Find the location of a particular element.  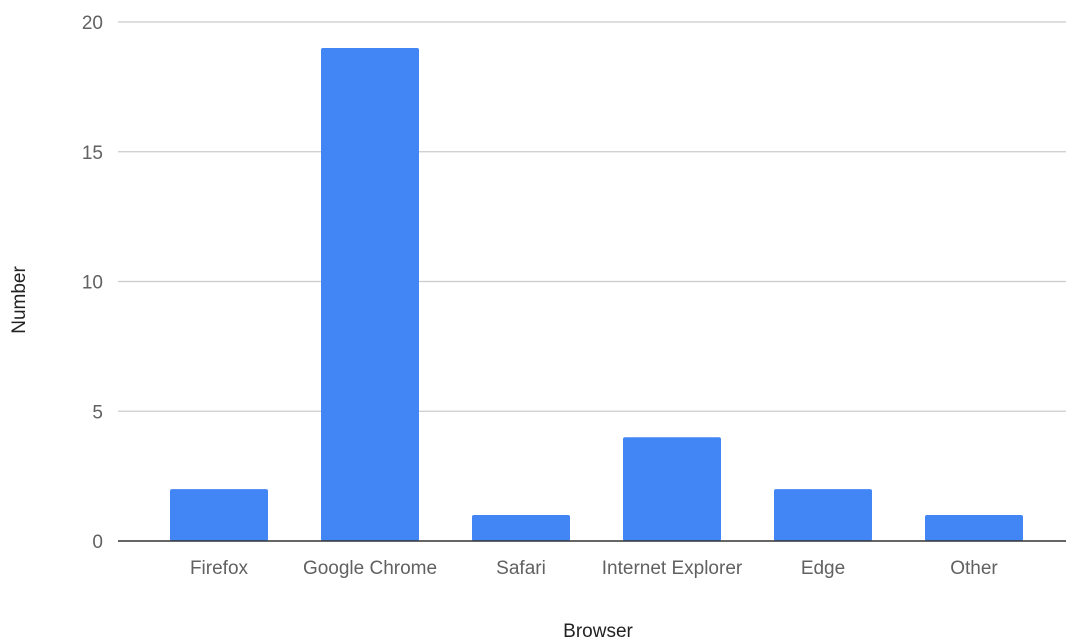

bar-google-chrome is located at coordinates (370, 294).